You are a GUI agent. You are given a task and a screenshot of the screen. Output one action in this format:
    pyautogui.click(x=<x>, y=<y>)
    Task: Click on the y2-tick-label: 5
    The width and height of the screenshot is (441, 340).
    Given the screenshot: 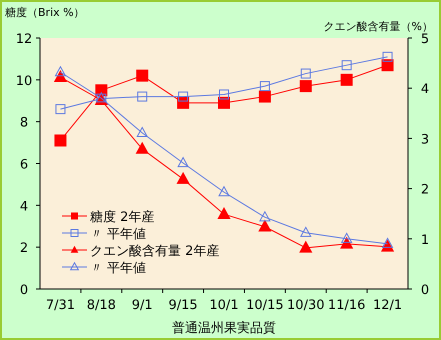 What is the action you would take?
    pyautogui.click(x=425, y=39)
    